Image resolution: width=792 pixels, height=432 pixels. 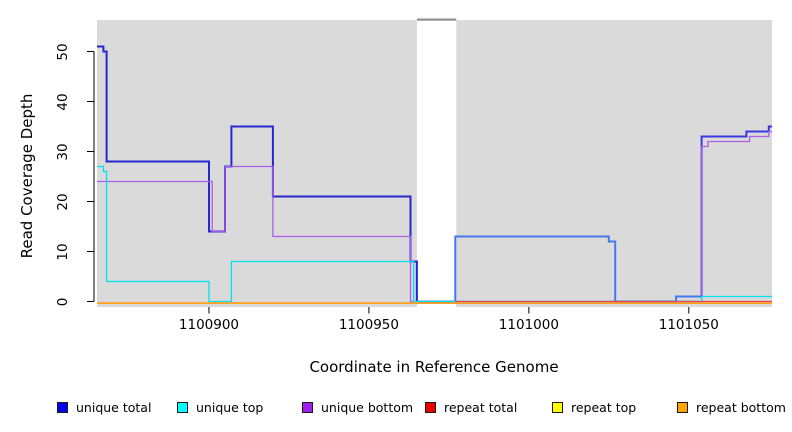 I want to click on legend-label: unique top, so click(x=230, y=407).